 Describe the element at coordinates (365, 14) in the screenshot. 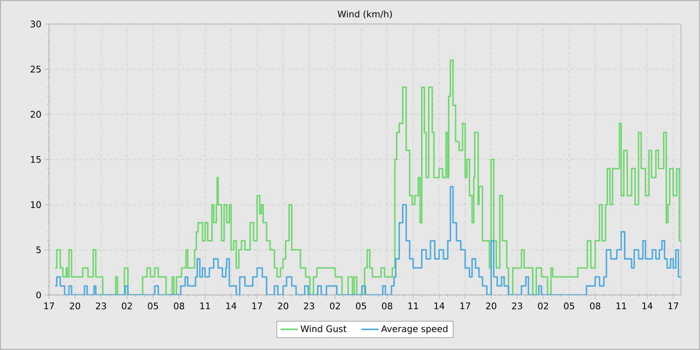

I see `chart-title: Wind (km/h)` at that location.